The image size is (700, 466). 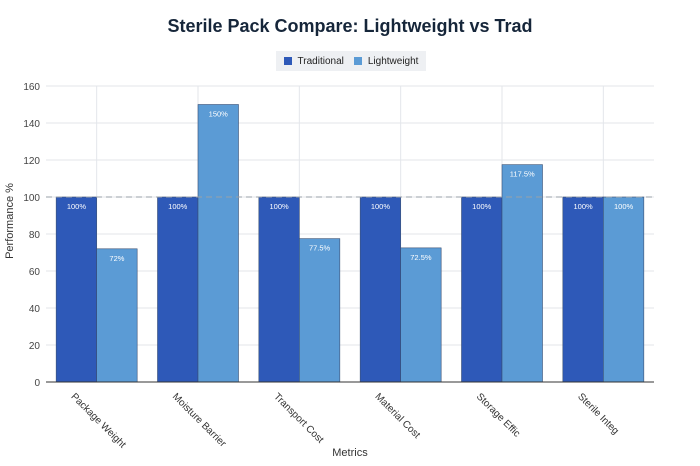 What do you see at coordinates (31, 87) in the screenshot?
I see `y-tick-label: 160` at bounding box center [31, 87].